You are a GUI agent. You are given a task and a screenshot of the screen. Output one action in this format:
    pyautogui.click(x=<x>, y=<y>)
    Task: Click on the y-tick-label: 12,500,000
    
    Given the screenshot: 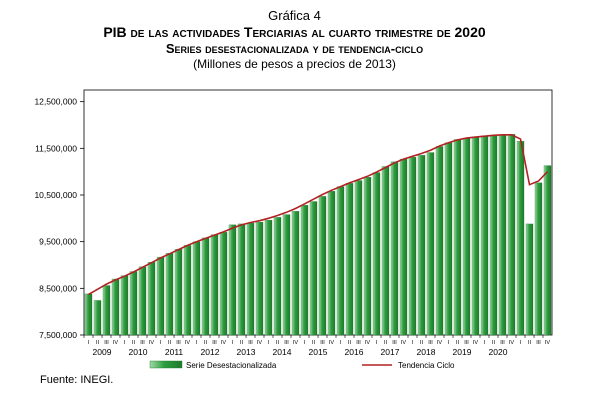 What is the action you would take?
    pyautogui.click(x=55, y=102)
    